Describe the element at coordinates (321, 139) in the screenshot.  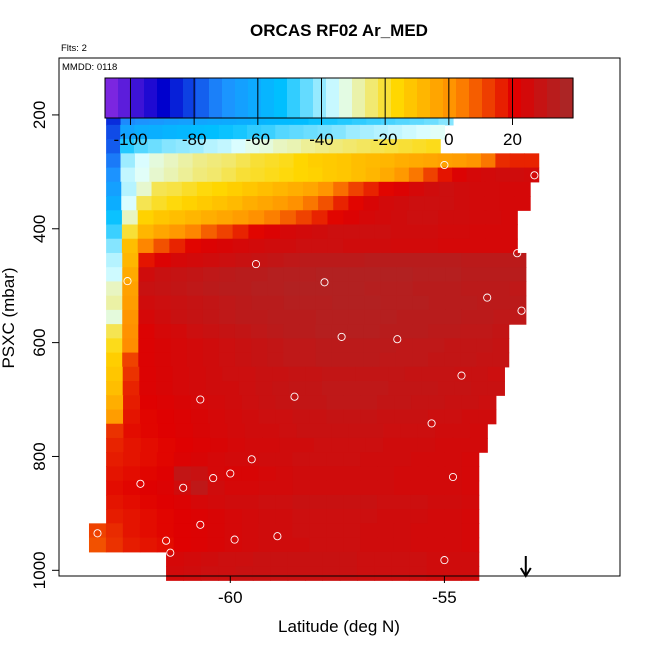
I see `colorbar-tick-label: -40` at that location.